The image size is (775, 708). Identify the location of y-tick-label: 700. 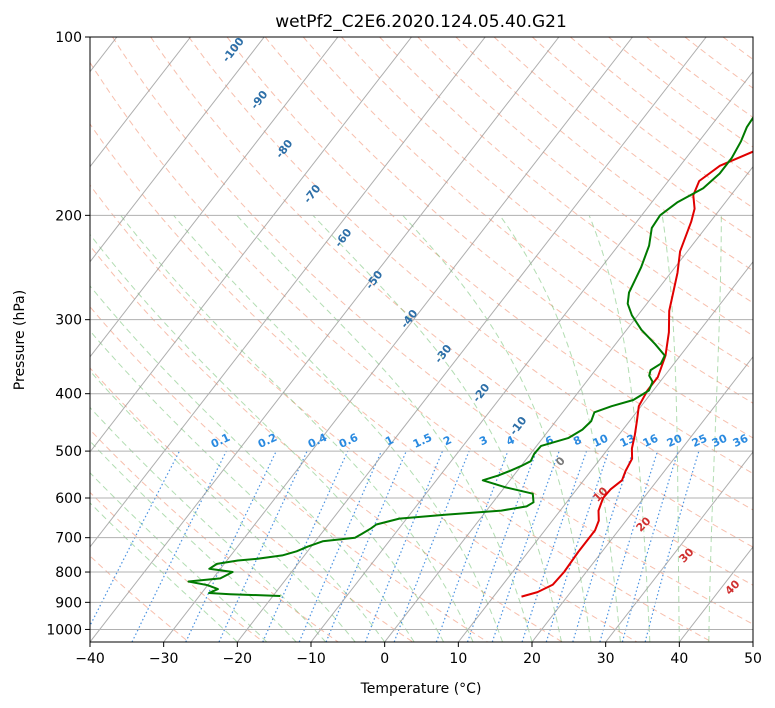
(68, 539).